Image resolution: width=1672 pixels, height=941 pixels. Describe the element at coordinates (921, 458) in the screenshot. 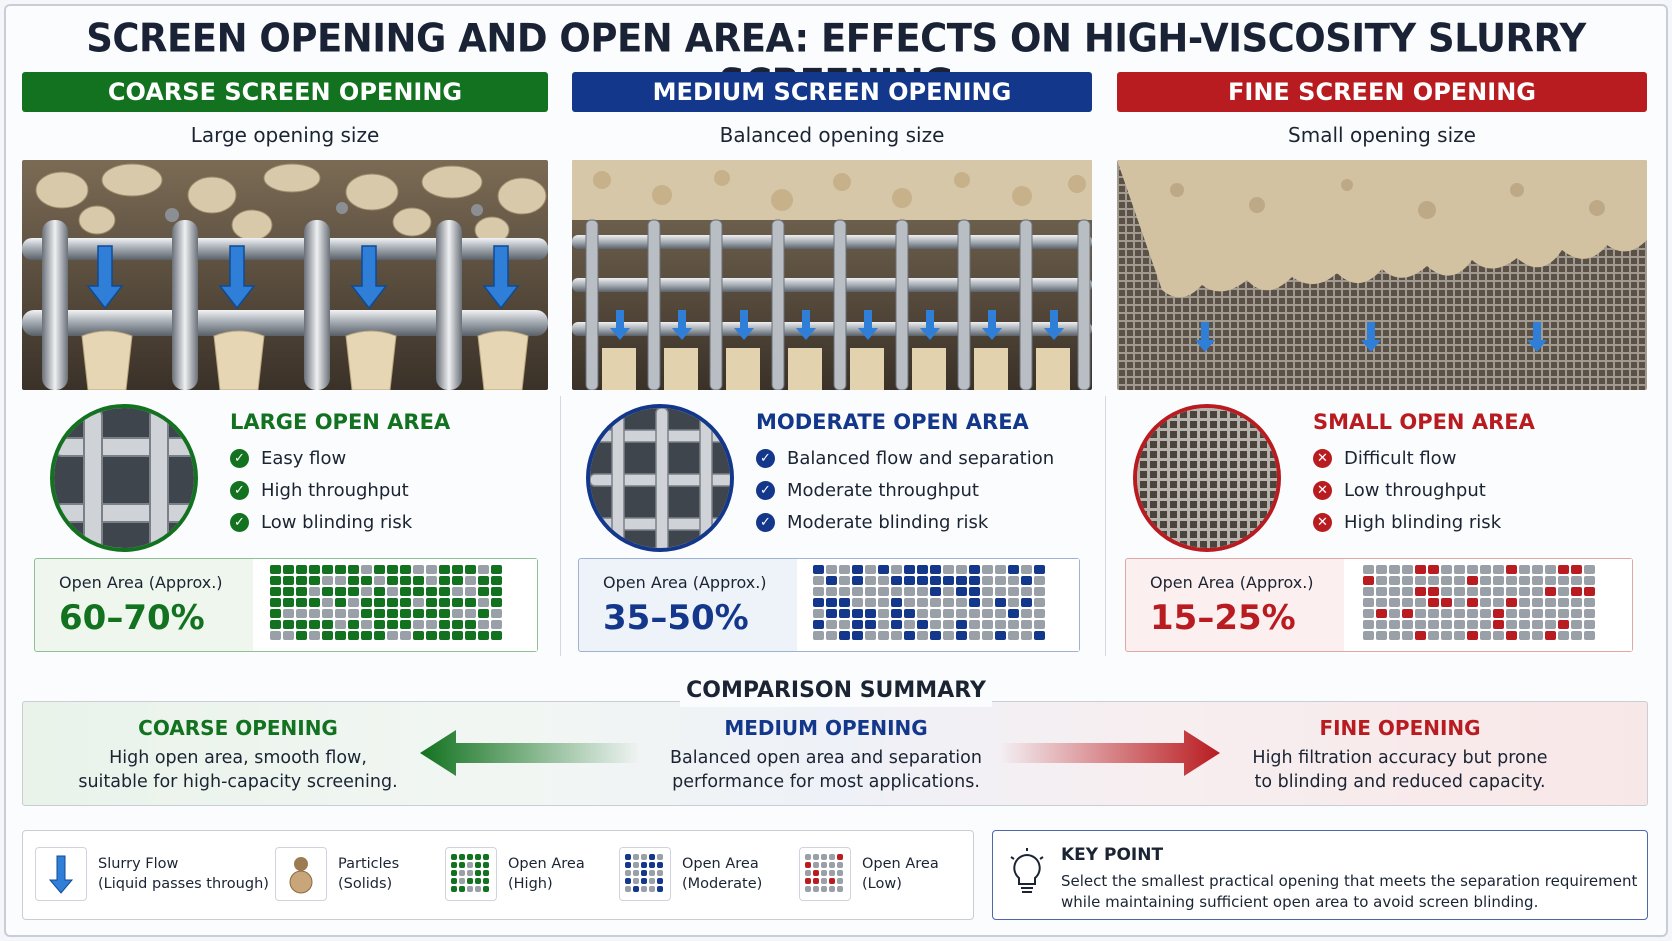

I see `feature-label: Balanced flow and separation` at that location.